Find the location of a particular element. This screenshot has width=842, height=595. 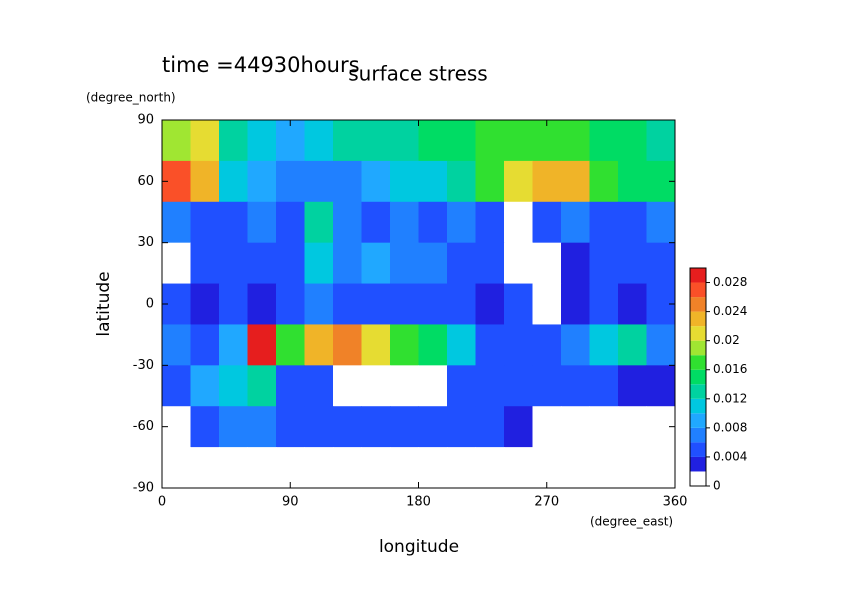

y-unit: (degree_north) is located at coordinates (131, 98).